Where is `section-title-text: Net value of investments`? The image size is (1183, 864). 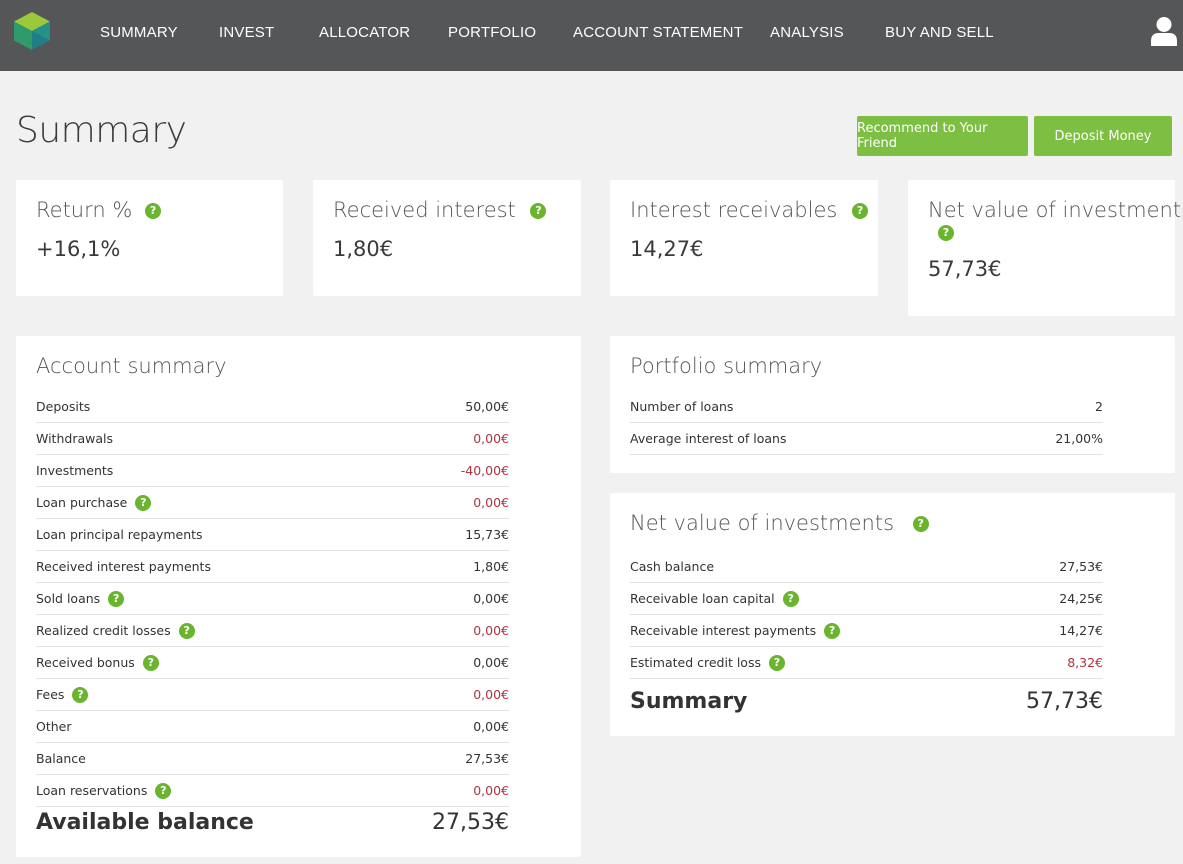 section-title-text: Net value of investments is located at coordinates (762, 523).